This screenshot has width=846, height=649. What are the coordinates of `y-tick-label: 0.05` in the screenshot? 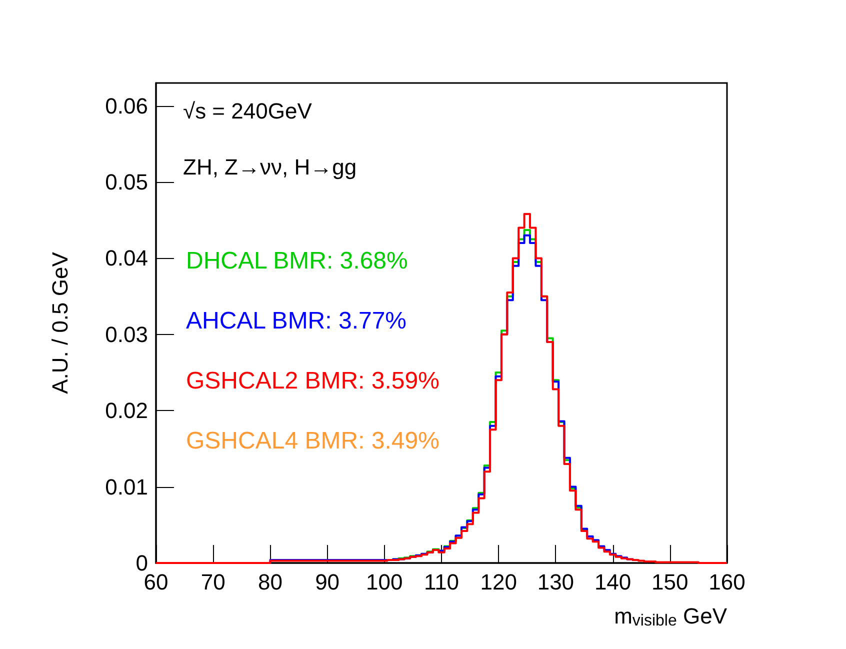 It's located at (126, 182).